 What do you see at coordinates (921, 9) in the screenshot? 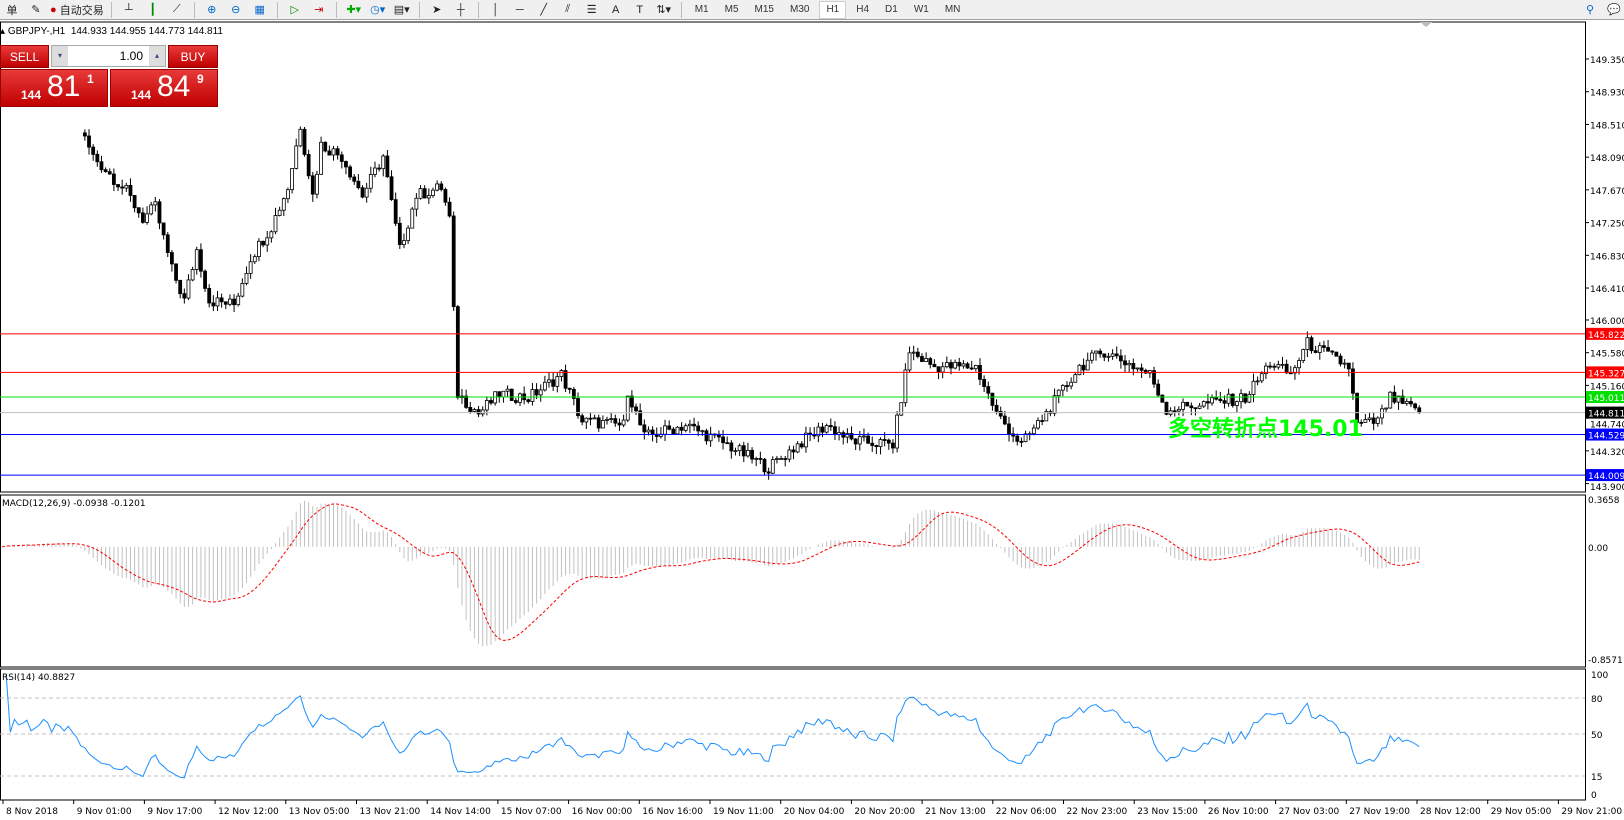
I see `timeframe-w1: W1` at bounding box center [921, 9].